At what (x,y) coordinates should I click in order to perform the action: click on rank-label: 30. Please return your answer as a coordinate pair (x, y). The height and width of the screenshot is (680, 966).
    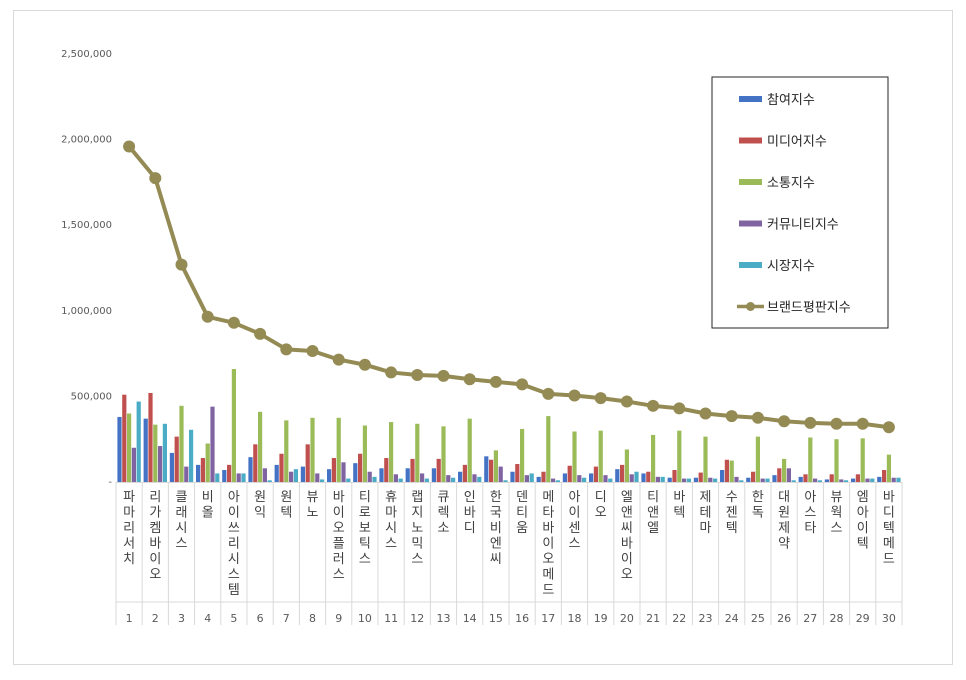
    Looking at the image, I should click on (889, 618).